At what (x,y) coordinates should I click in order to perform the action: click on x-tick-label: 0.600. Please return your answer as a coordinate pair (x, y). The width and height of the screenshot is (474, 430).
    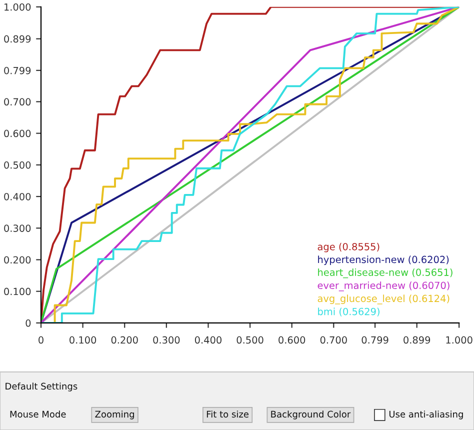
    Looking at the image, I should click on (292, 340).